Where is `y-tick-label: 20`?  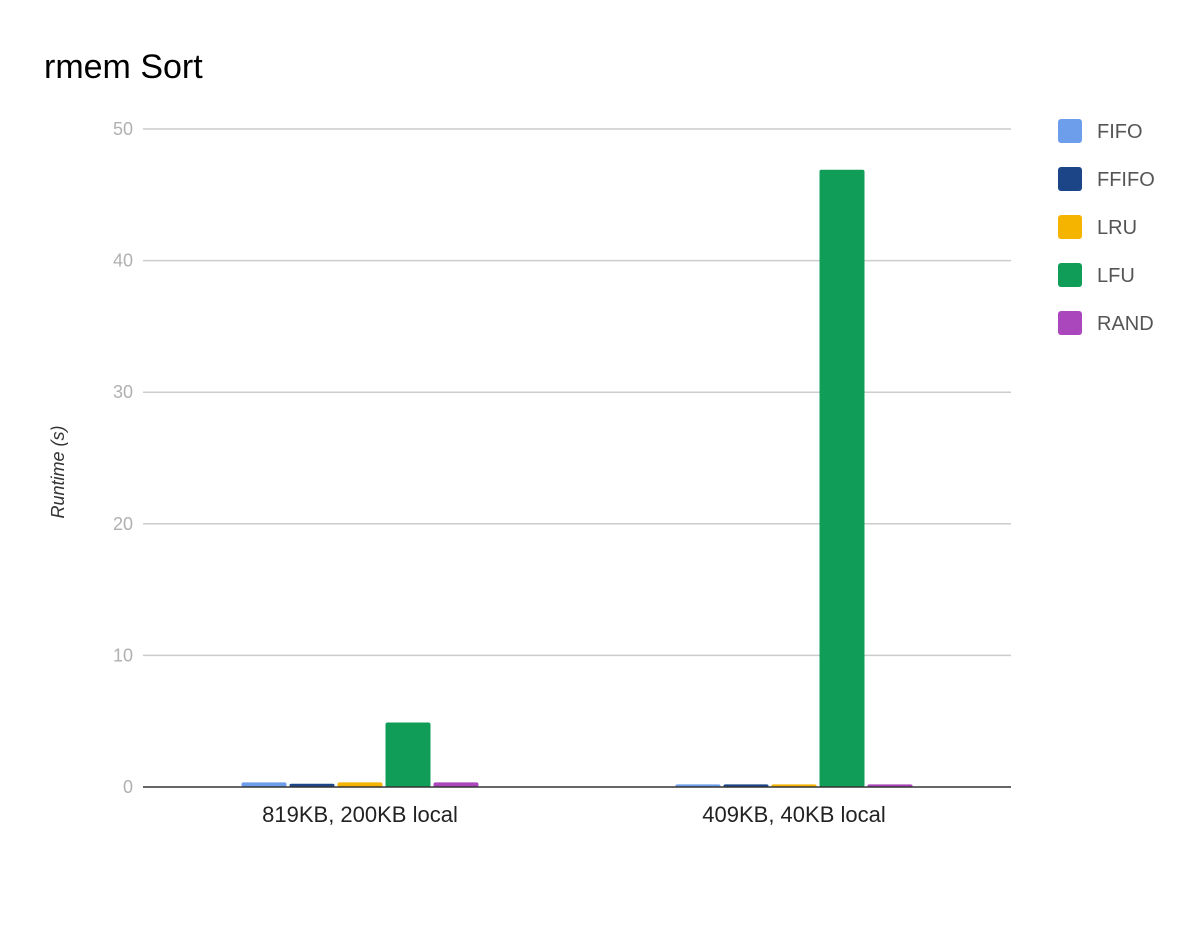
y-tick-label: 20 is located at coordinates (123, 524).